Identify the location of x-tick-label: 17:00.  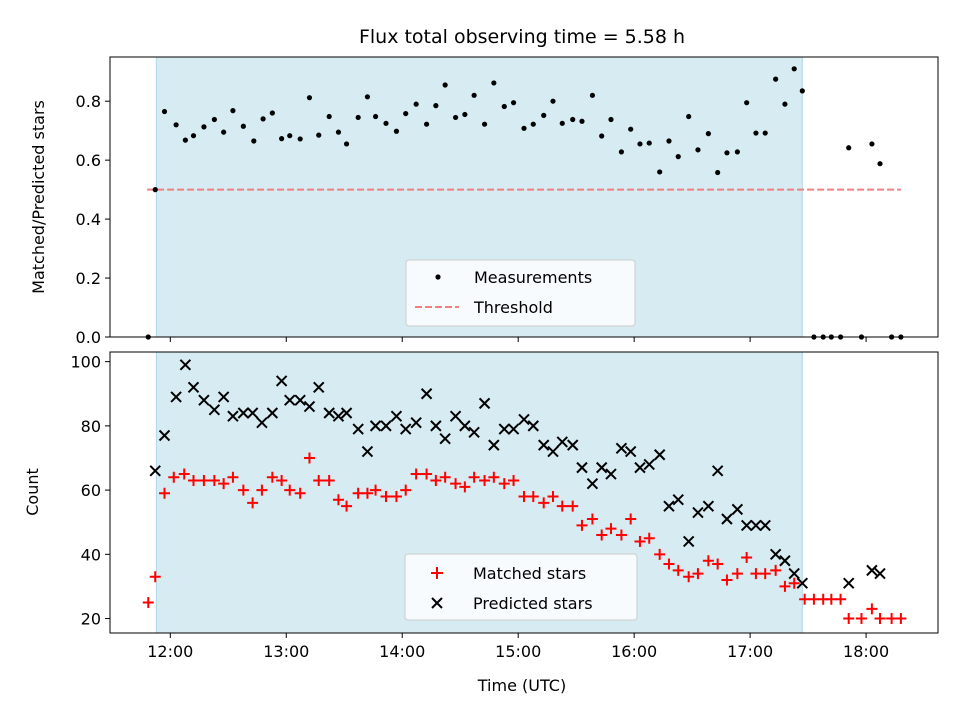
(750, 651).